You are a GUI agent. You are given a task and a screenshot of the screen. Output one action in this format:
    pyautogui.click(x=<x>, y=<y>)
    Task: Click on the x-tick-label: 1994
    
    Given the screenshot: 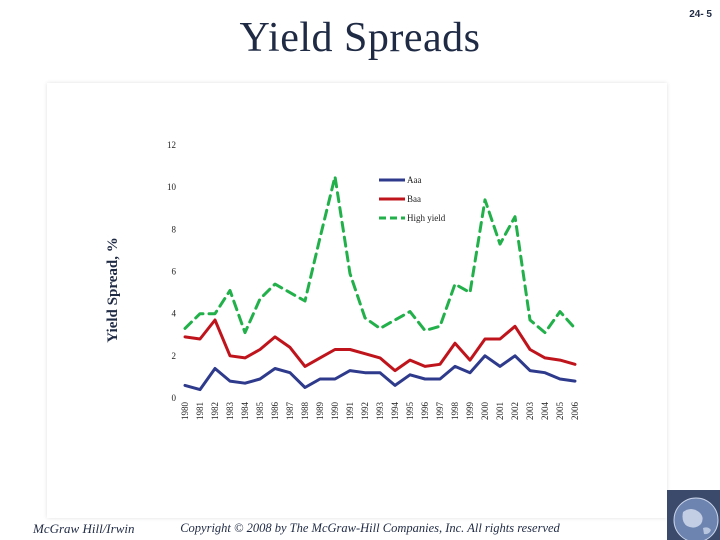 What is the action you would take?
    pyautogui.click(x=395, y=411)
    